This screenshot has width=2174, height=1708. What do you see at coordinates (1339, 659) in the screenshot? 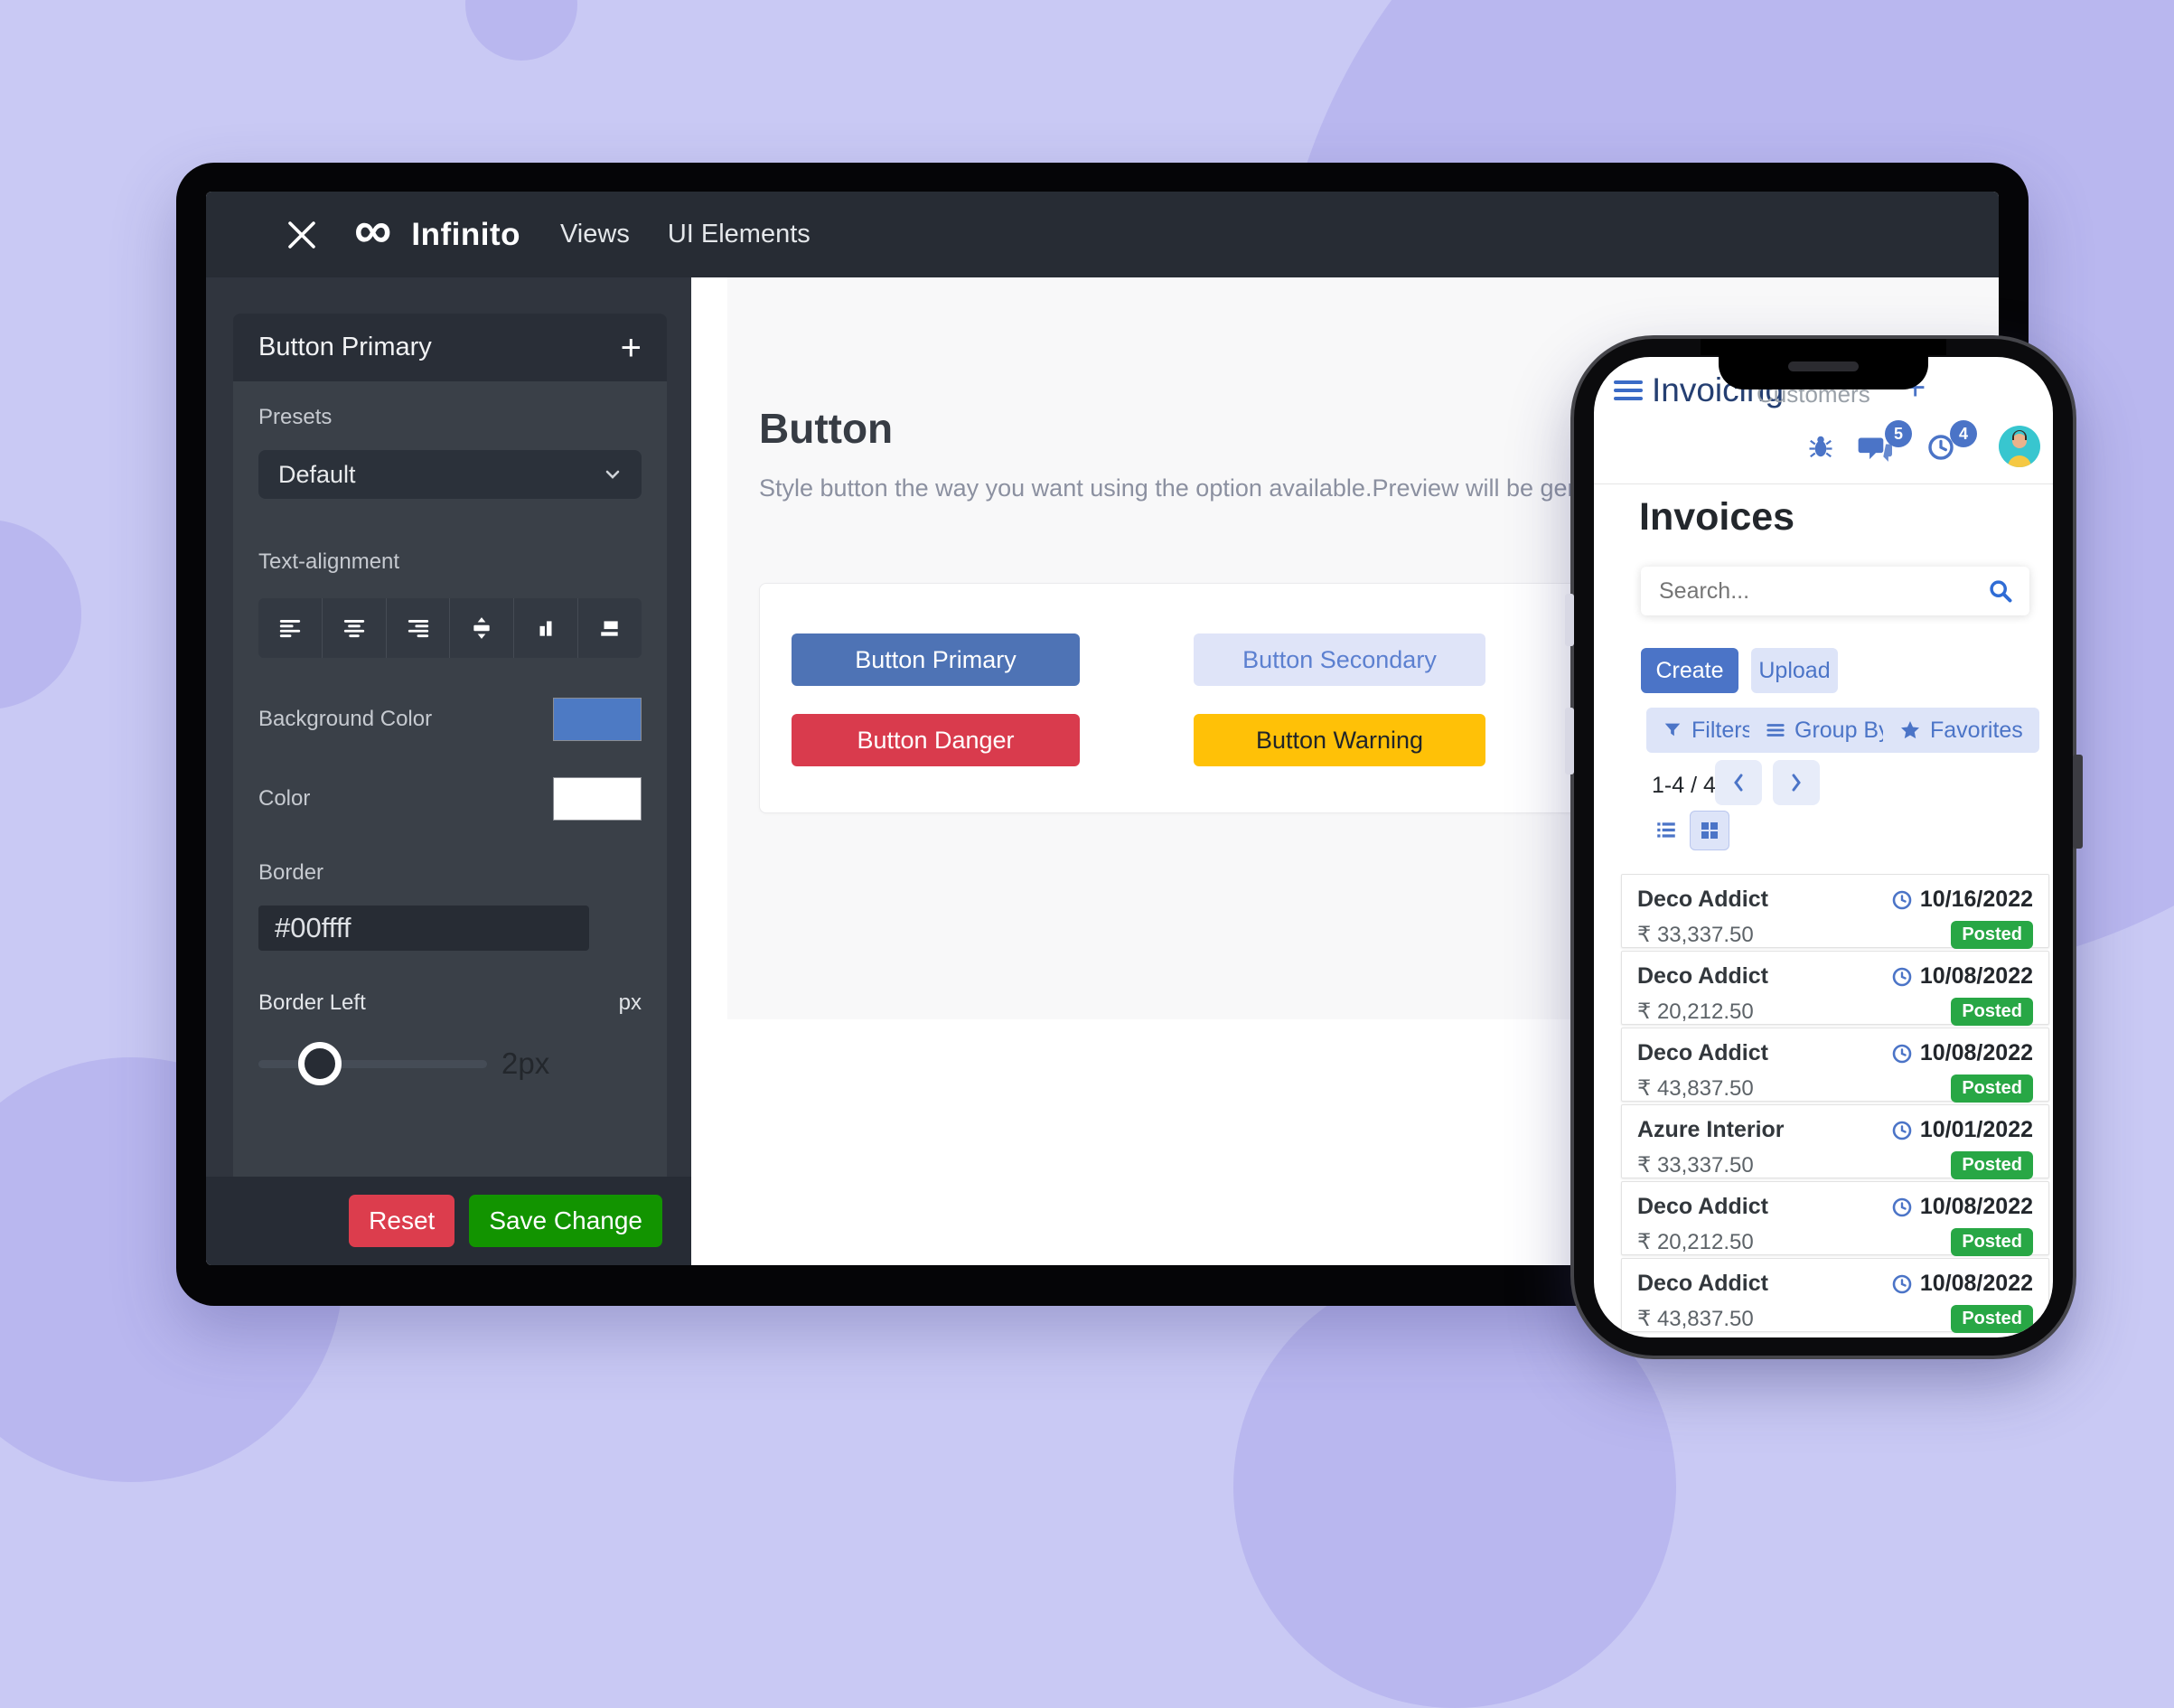
I see `button-secondary-preview: Button Secondary` at bounding box center [1339, 659].